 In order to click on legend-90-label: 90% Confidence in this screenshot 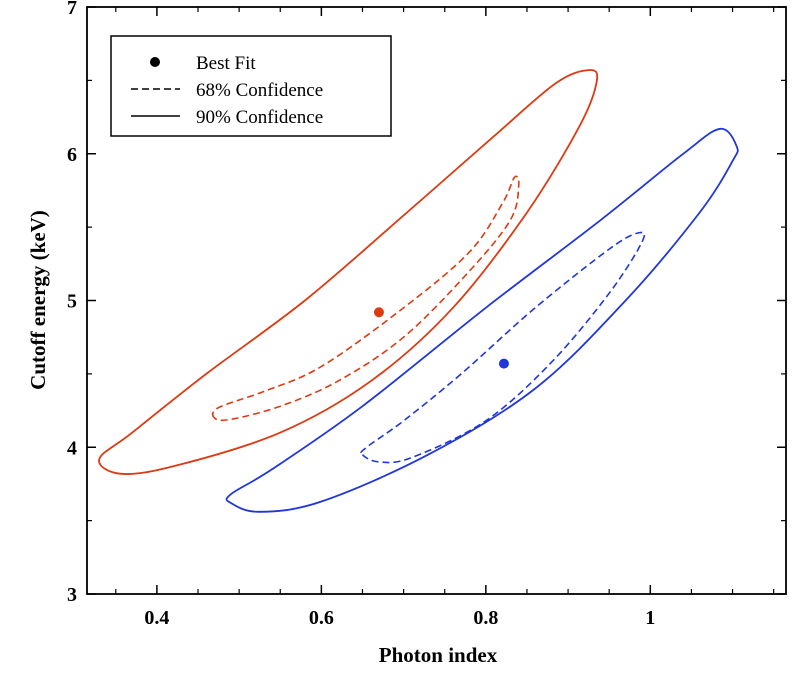, I will do `click(259, 117)`.